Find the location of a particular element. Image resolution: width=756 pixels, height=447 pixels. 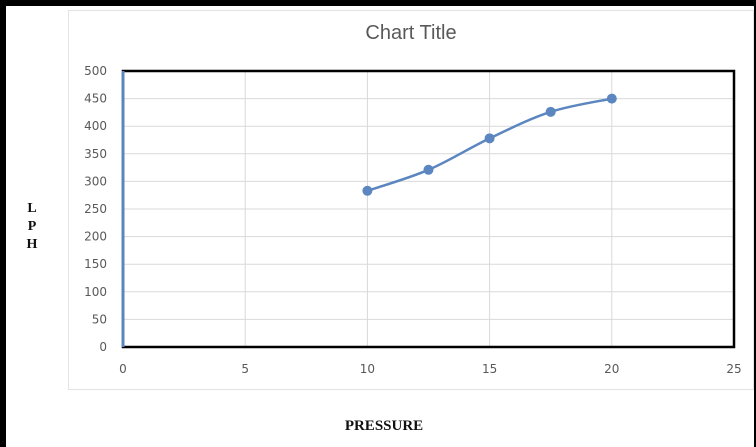

y-tick-label: 450 is located at coordinates (95, 99).